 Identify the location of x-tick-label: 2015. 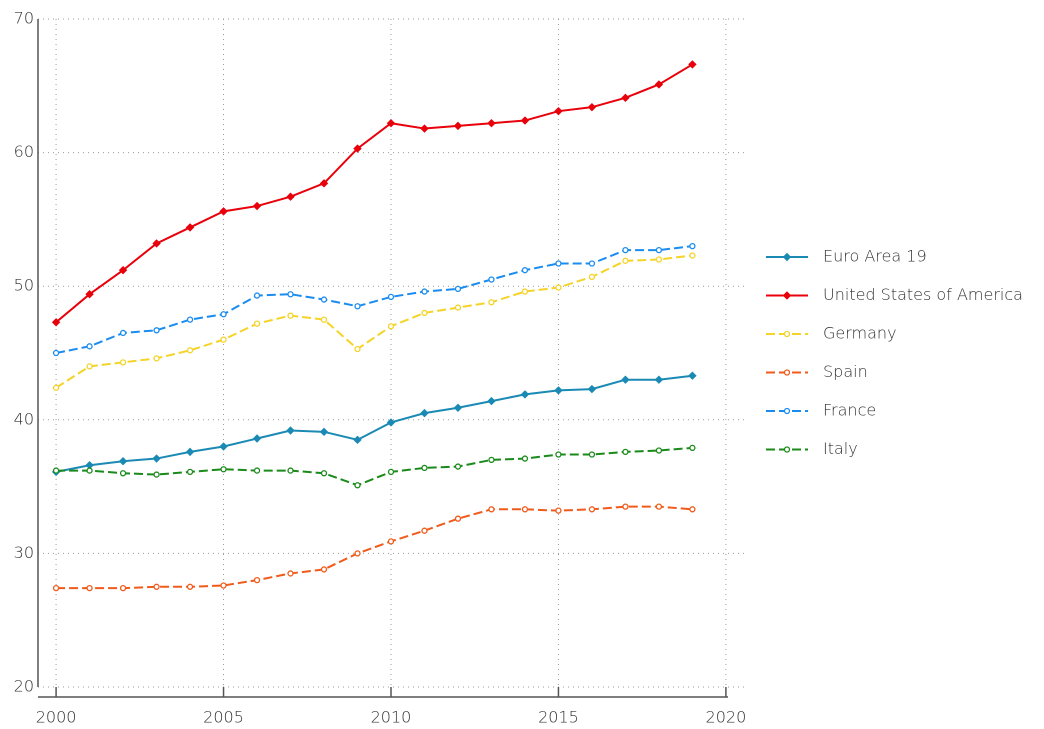
(558, 717).